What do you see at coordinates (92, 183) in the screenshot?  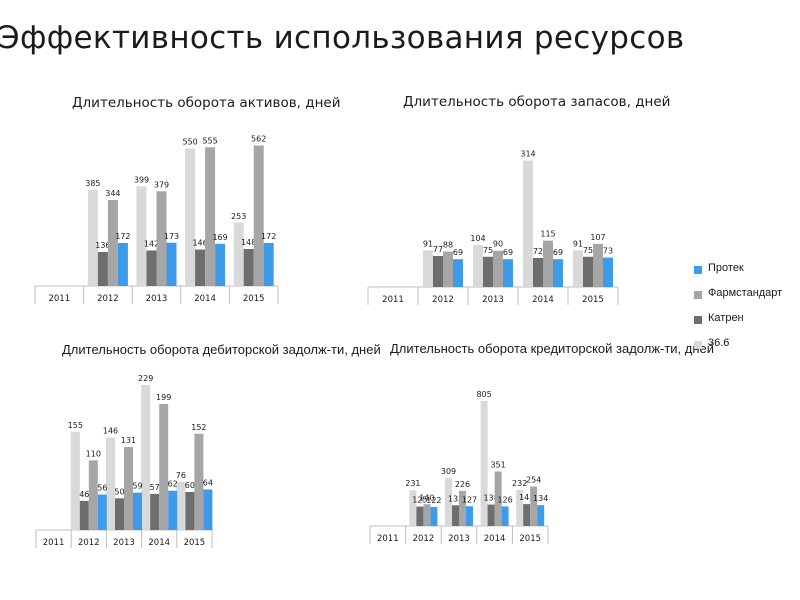 I see `data-label: 385` at bounding box center [92, 183].